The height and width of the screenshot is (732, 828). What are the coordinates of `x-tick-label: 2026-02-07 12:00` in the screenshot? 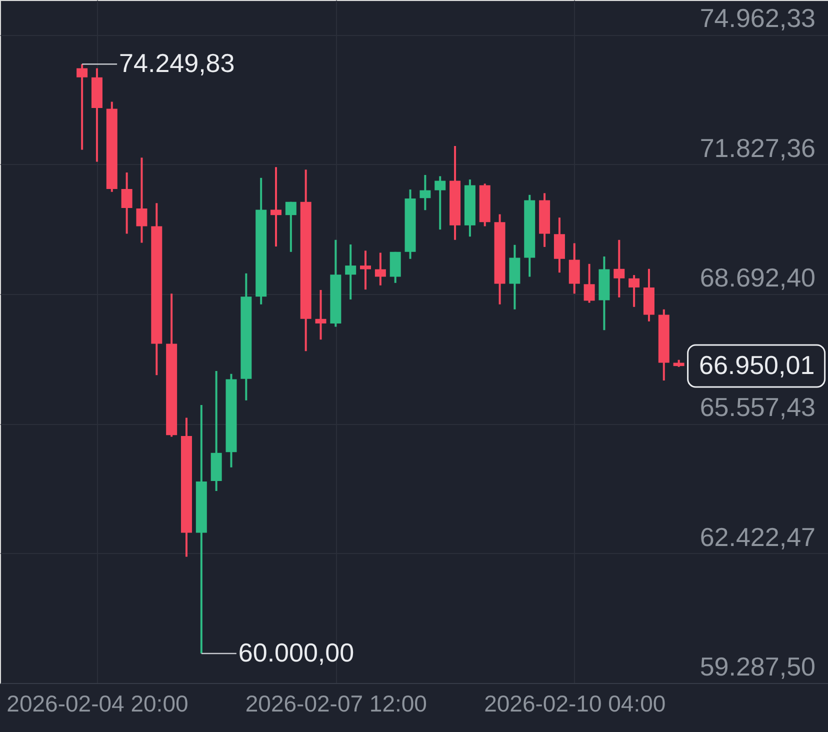 It's located at (336, 703).